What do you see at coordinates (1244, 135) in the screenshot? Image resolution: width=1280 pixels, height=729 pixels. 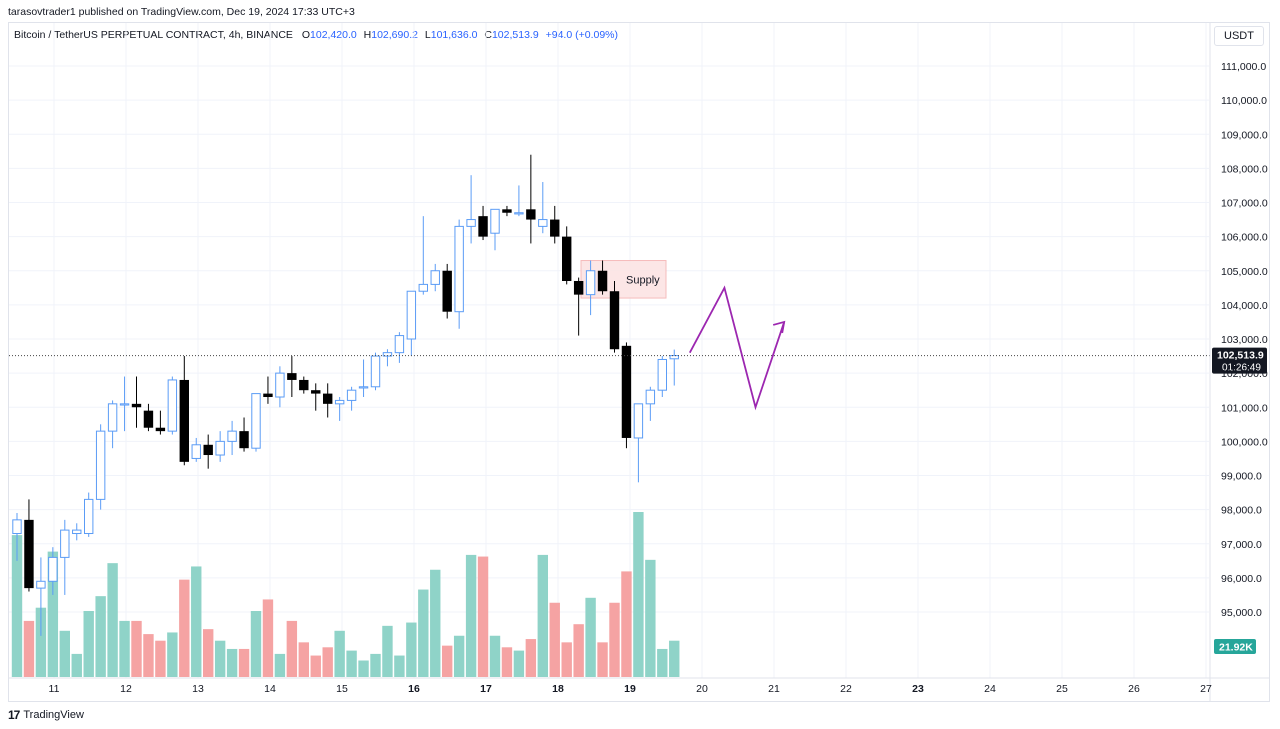 I see `price-tick-label: 109,000.0` at bounding box center [1244, 135].